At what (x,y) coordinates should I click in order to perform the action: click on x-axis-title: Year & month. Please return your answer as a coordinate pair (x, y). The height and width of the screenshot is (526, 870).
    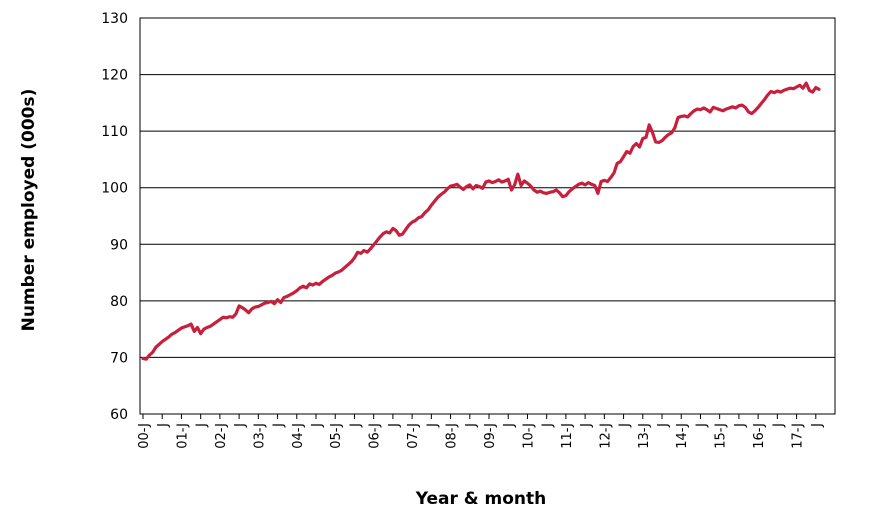
    Looking at the image, I should click on (481, 499).